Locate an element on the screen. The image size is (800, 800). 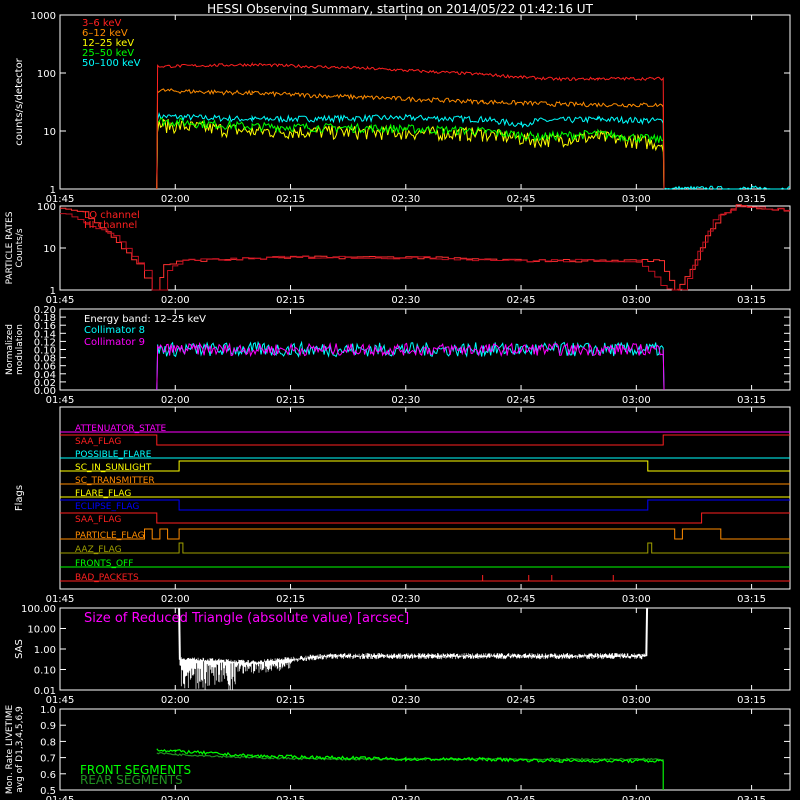
series-line-cyan is located at coordinates (473, 151).